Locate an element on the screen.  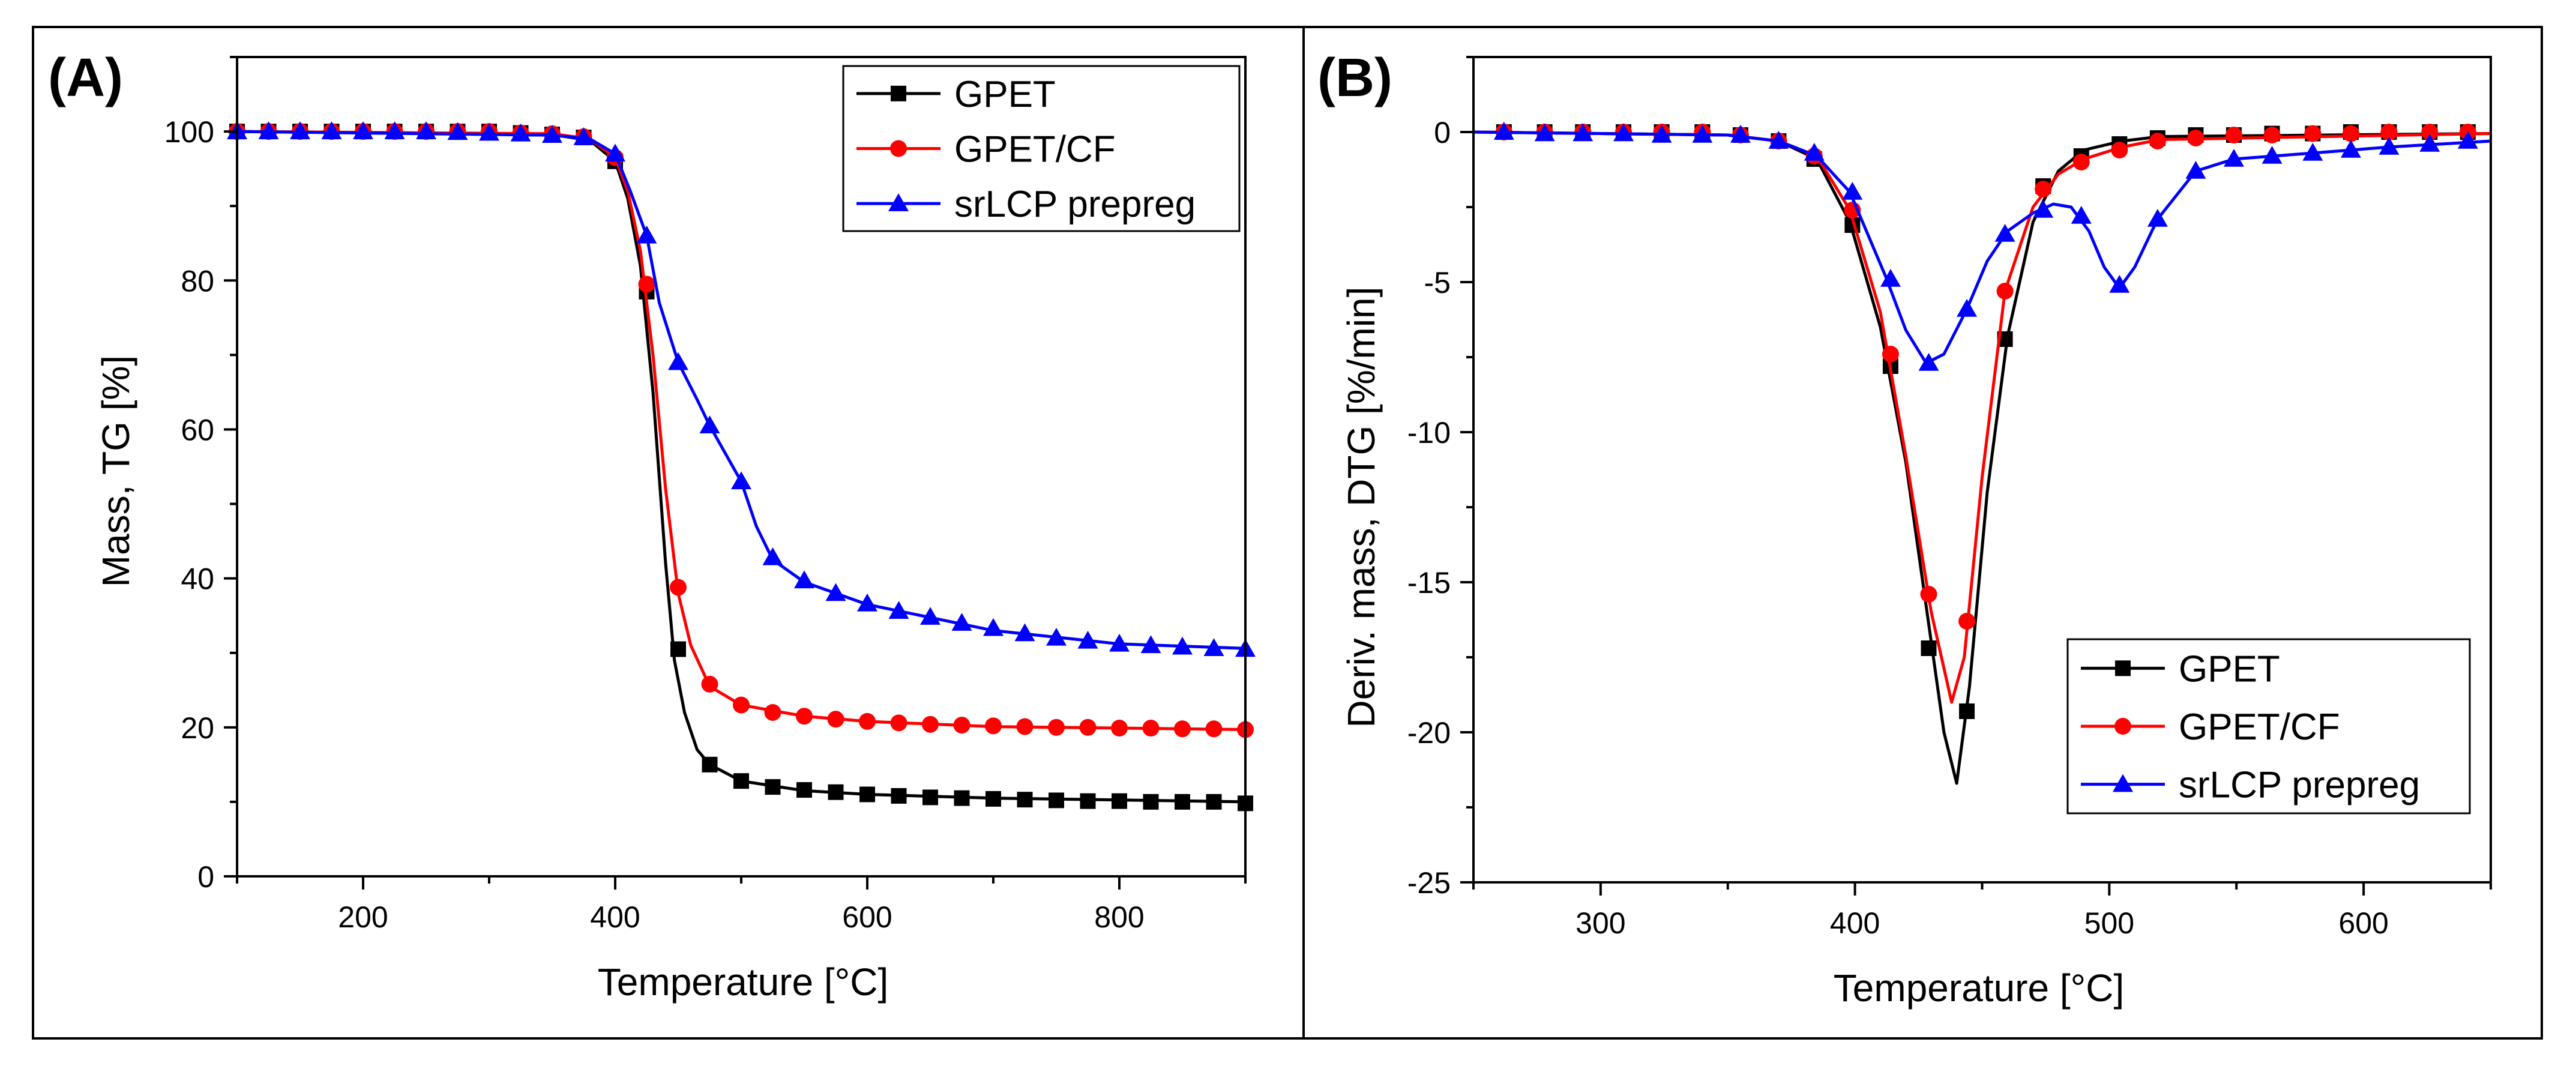
panel-label-a: (A) is located at coordinates (85, 78).